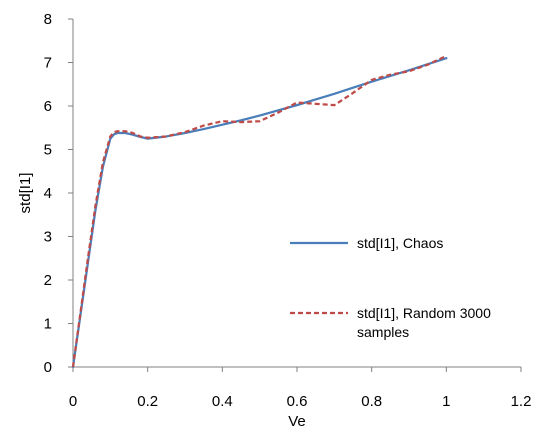 The height and width of the screenshot is (434, 541). I want to click on x-tick-label: 0.6, so click(297, 401).